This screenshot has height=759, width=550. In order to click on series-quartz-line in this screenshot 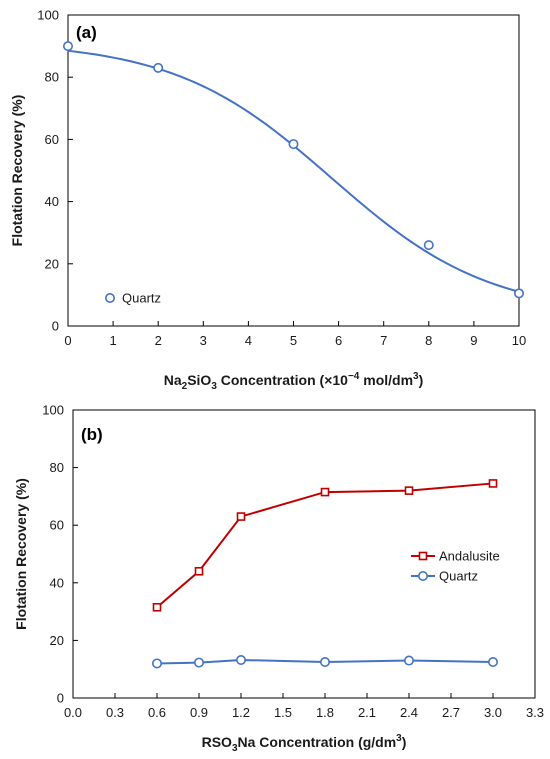, I will do `click(325, 661)`.